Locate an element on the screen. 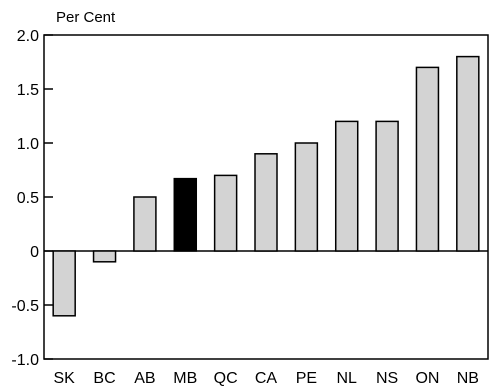  x-label-nl: NL is located at coordinates (347, 378).